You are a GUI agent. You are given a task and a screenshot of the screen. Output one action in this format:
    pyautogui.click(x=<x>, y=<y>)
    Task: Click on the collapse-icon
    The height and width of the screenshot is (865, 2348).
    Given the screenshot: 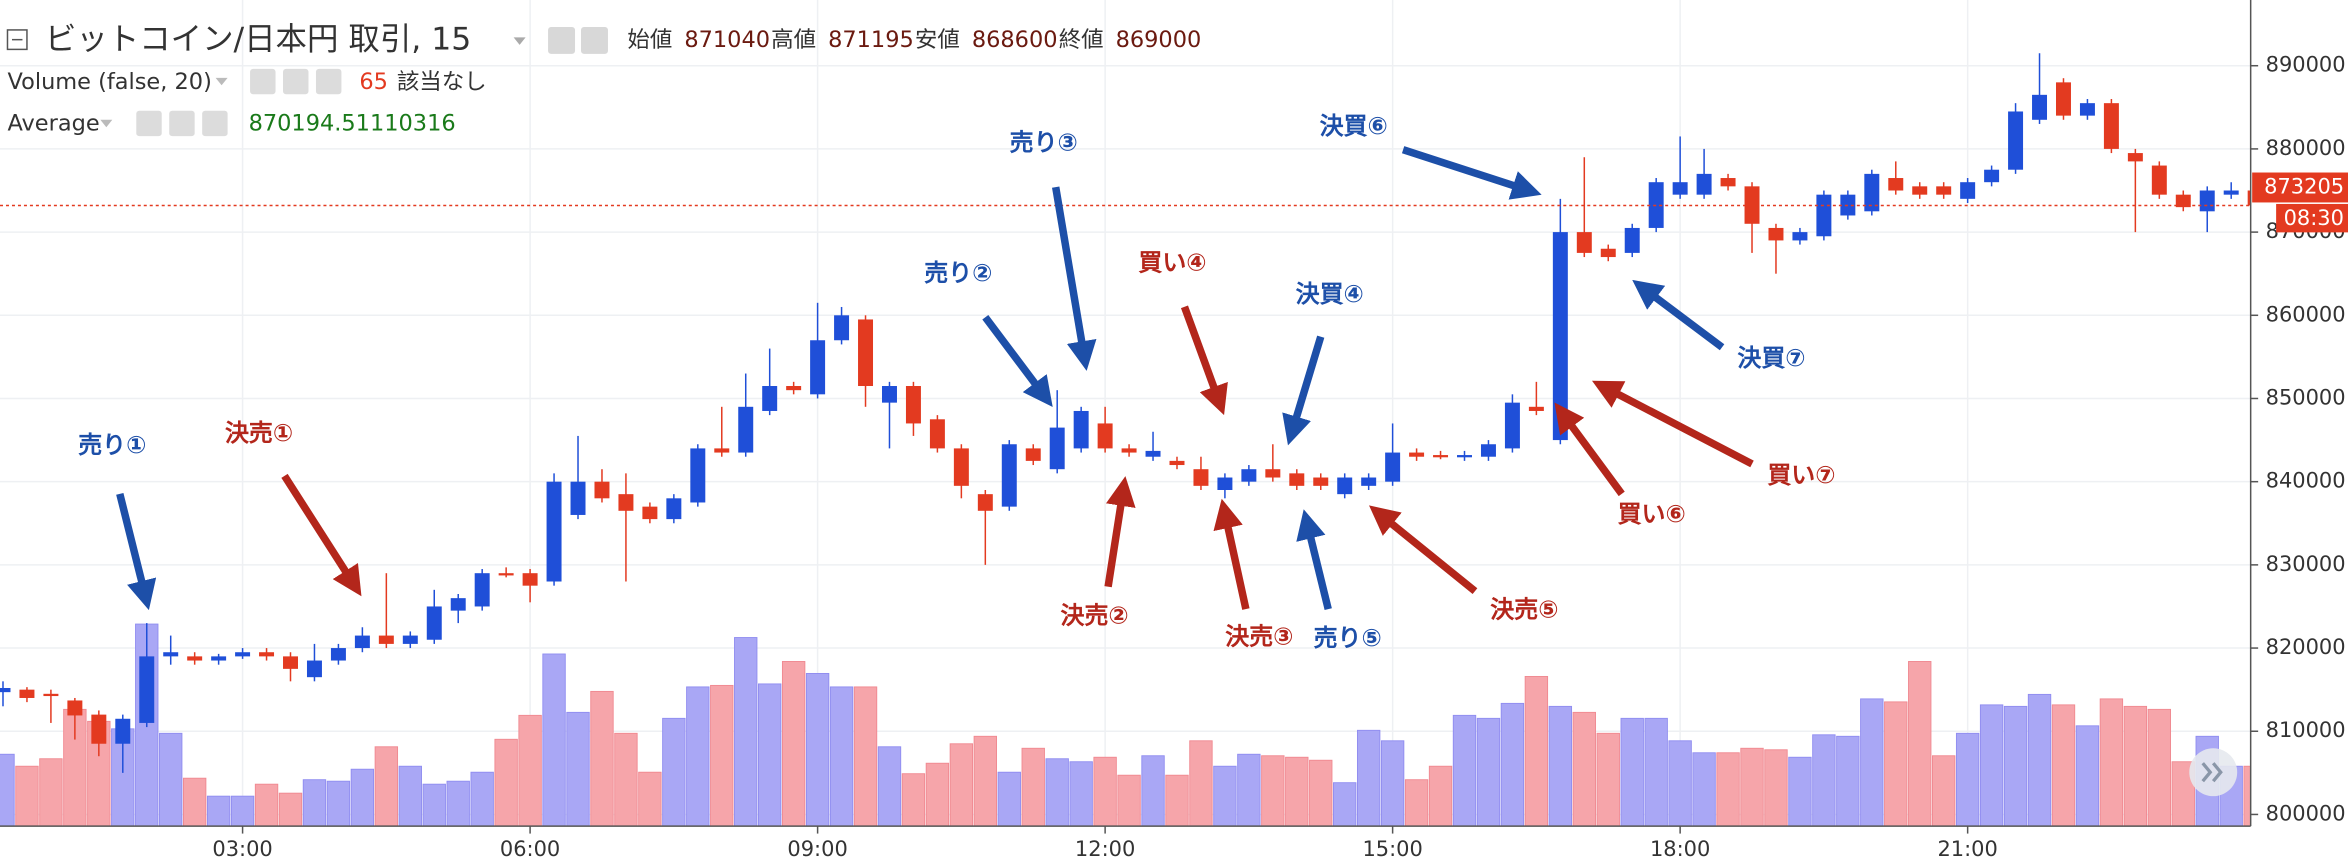 What is the action you would take?
    pyautogui.click(x=17, y=40)
    